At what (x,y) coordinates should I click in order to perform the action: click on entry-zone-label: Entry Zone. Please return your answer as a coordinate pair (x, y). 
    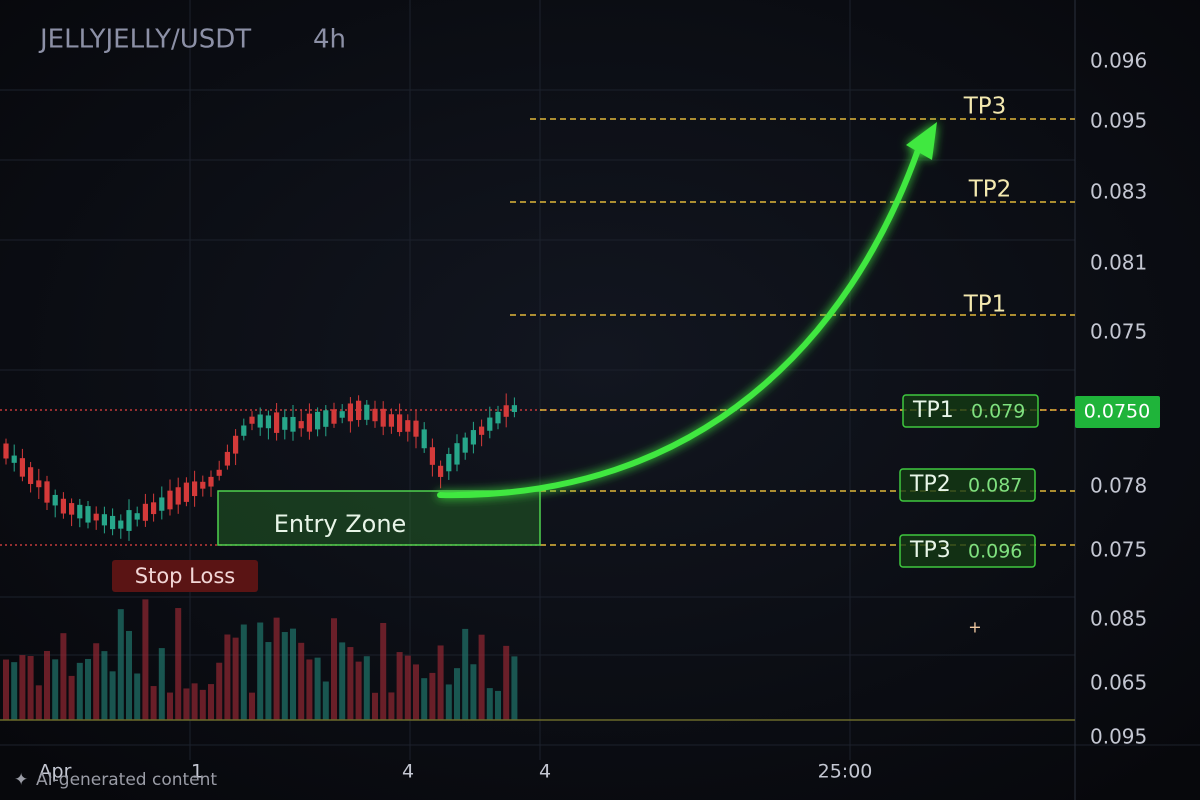
    Looking at the image, I should click on (340, 524).